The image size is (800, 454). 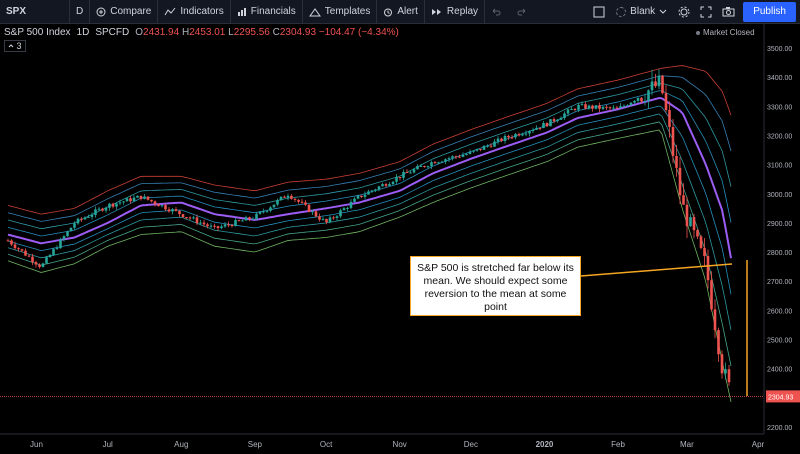 What do you see at coordinates (207, 32) in the screenshot?
I see `legend-high: 2453.01` at bounding box center [207, 32].